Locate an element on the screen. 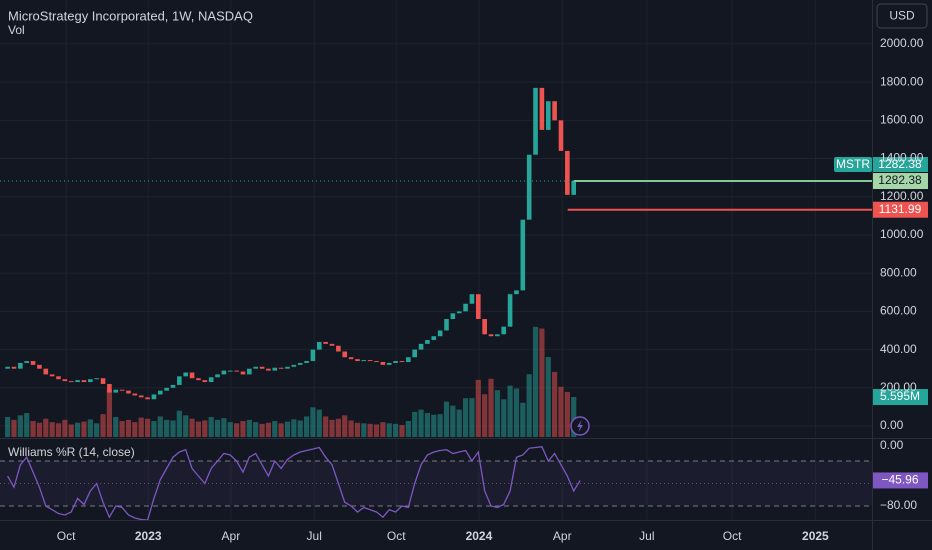 This screenshot has width=932, height=550. red-price-tag is located at coordinates (900, 209).